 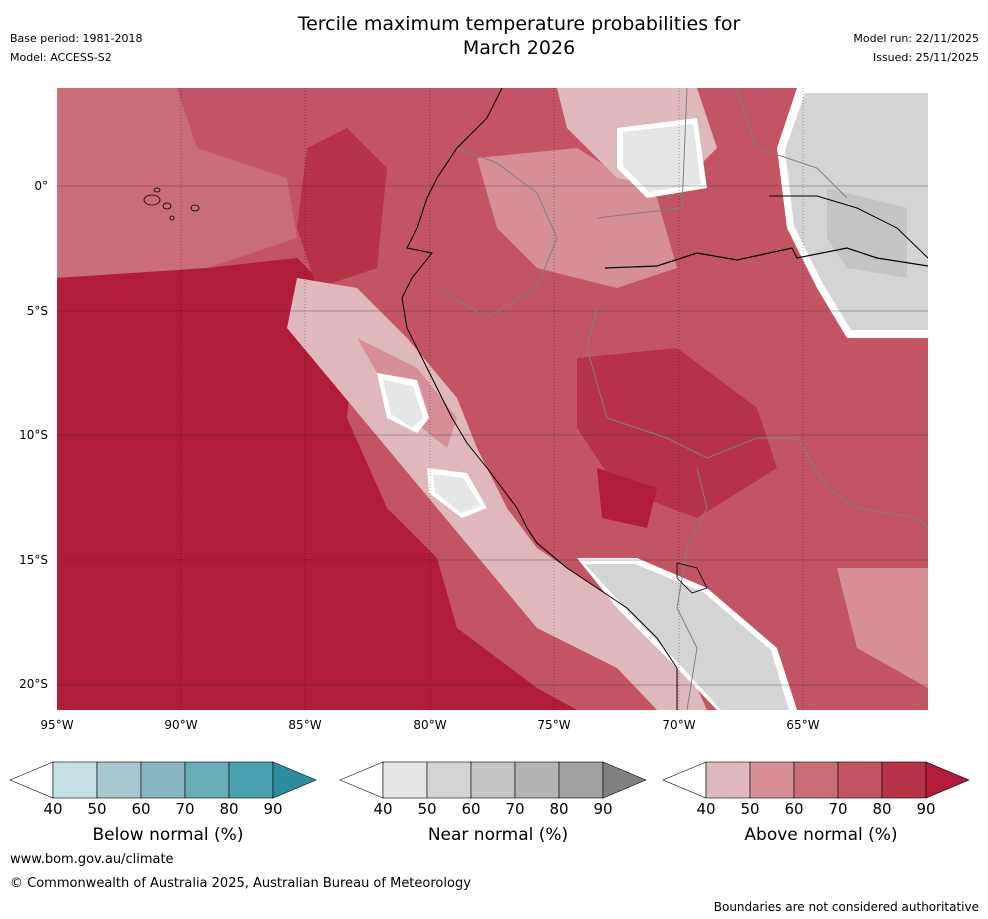 I want to click on lake-titicaca, so click(x=692, y=578).